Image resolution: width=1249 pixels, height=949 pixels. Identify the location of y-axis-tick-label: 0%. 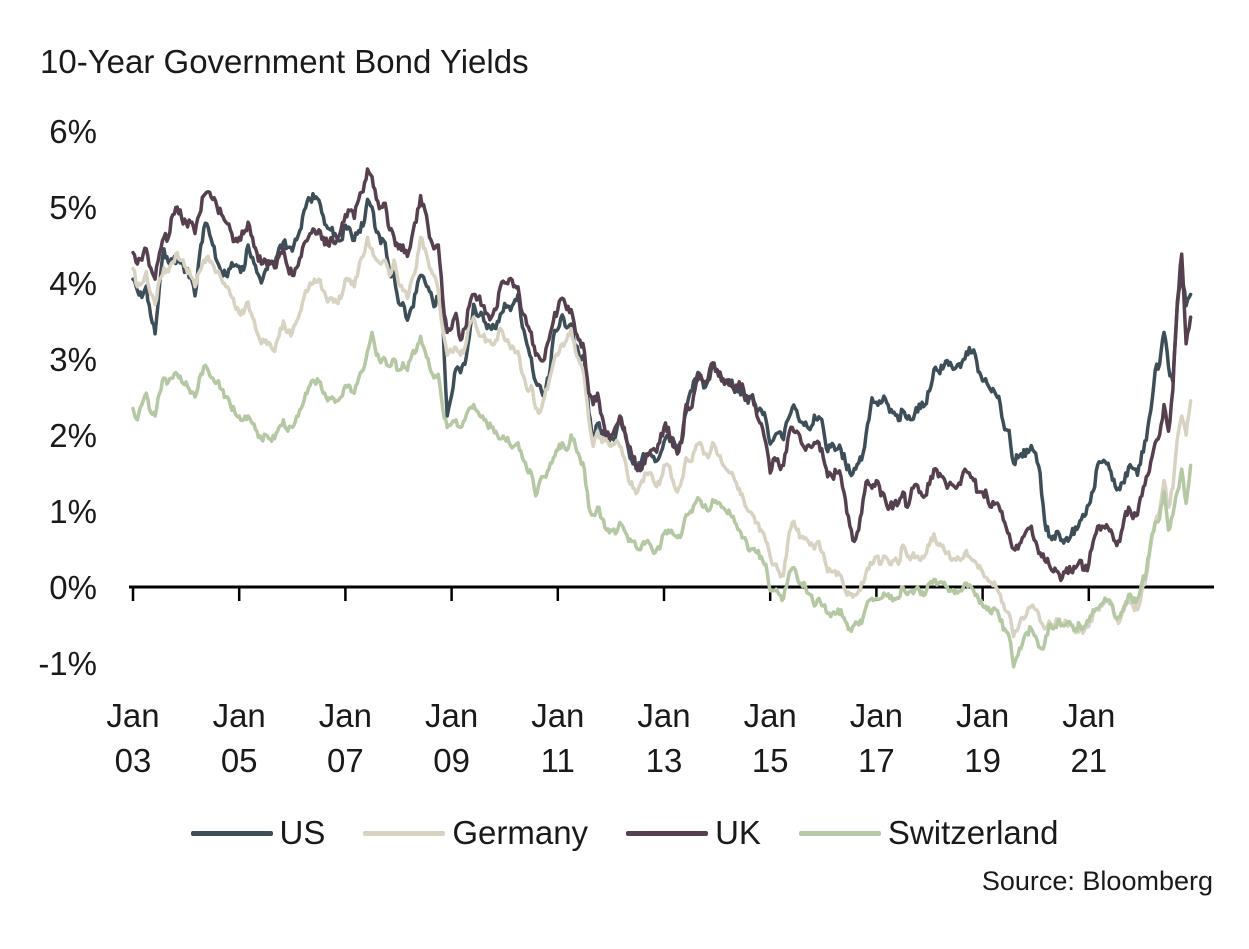
(73, 587).